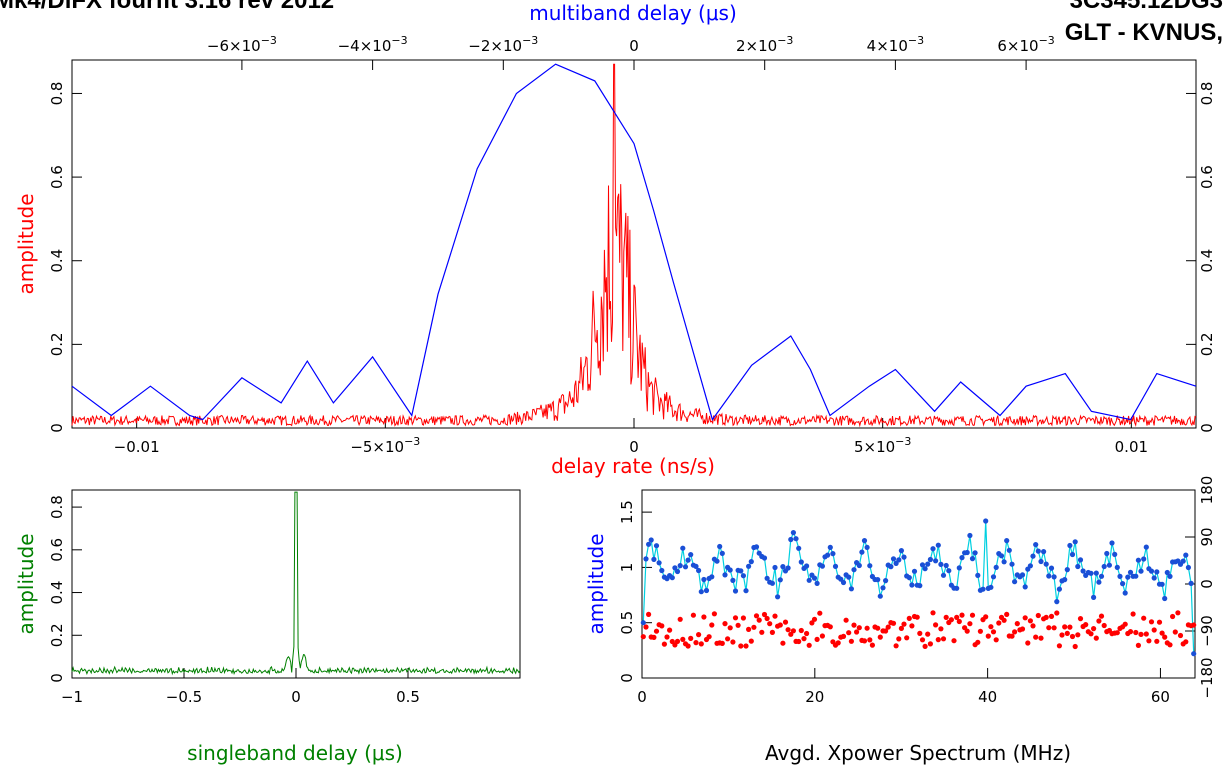  What do you see at coordinates (1207, 177) in the screenshot?
I see `top-y2-tick-label-3: 0.6` at bounding box center [1207, 177].